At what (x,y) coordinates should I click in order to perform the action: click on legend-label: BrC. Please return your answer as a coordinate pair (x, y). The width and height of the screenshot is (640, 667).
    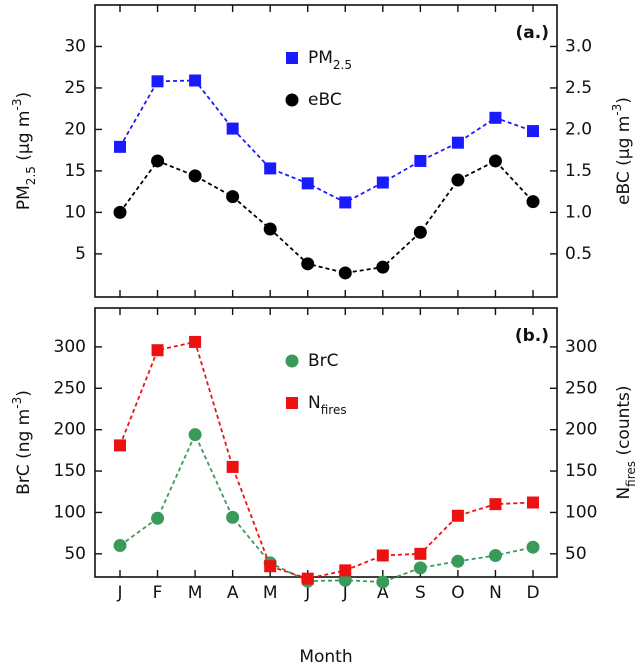
    Looking at the image, I should click on (323, 361).